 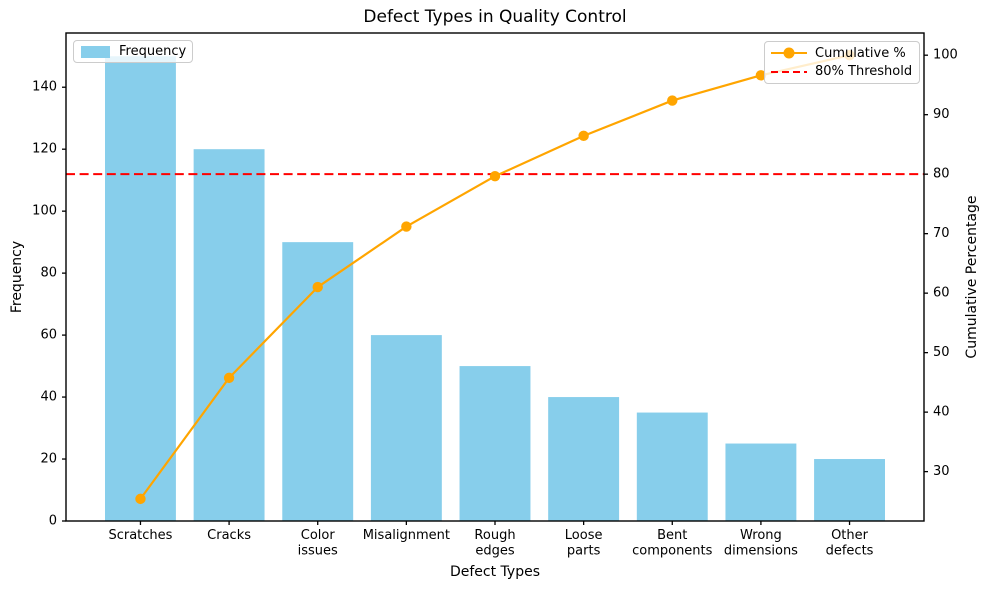 What do you see at coordinates (495, 572) in the screenshot?
I see `x-axis-label: Defect Types` at bounding box center [495, 572].